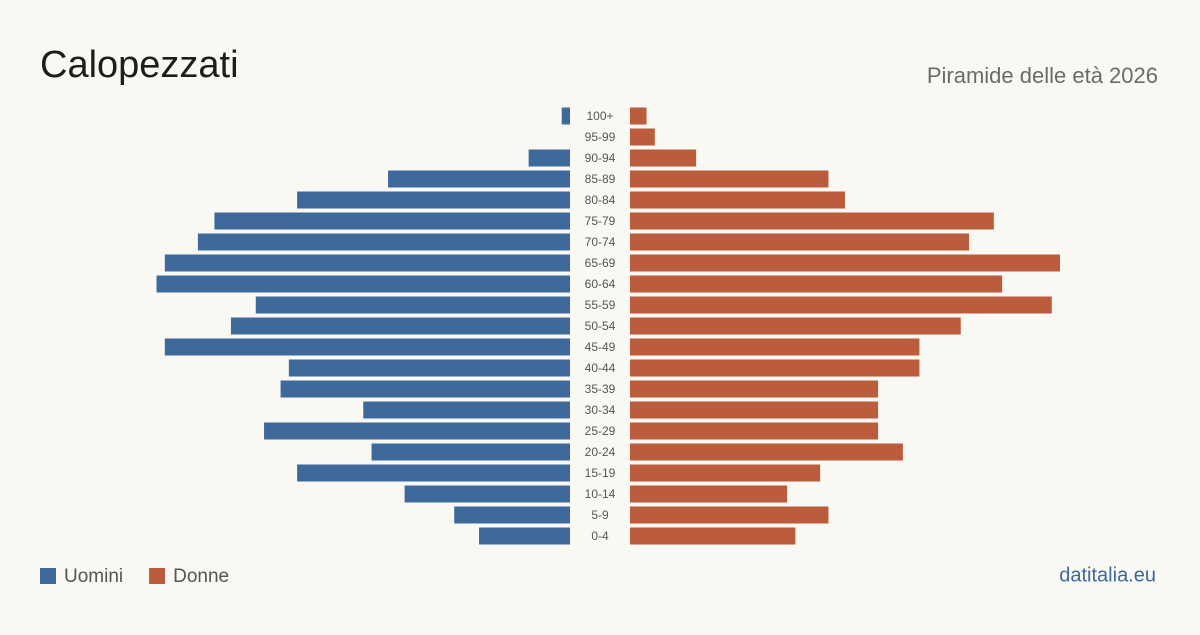  Describe the element at coordinates (600, 410) in the screenshot. I see `age-label: 30-34` at that location.